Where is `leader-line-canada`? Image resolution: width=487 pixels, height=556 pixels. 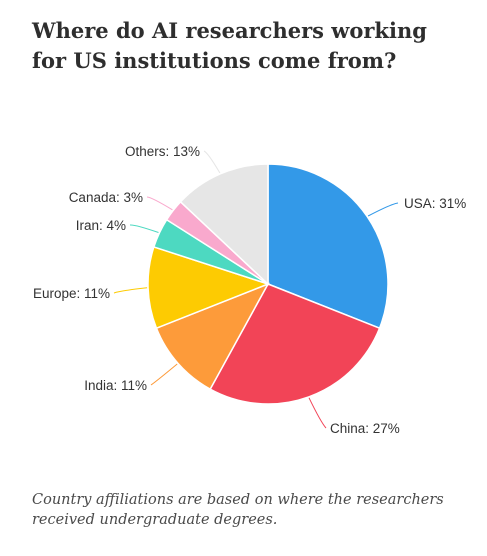
leader-line-canada is located at coordinates (159, 203).